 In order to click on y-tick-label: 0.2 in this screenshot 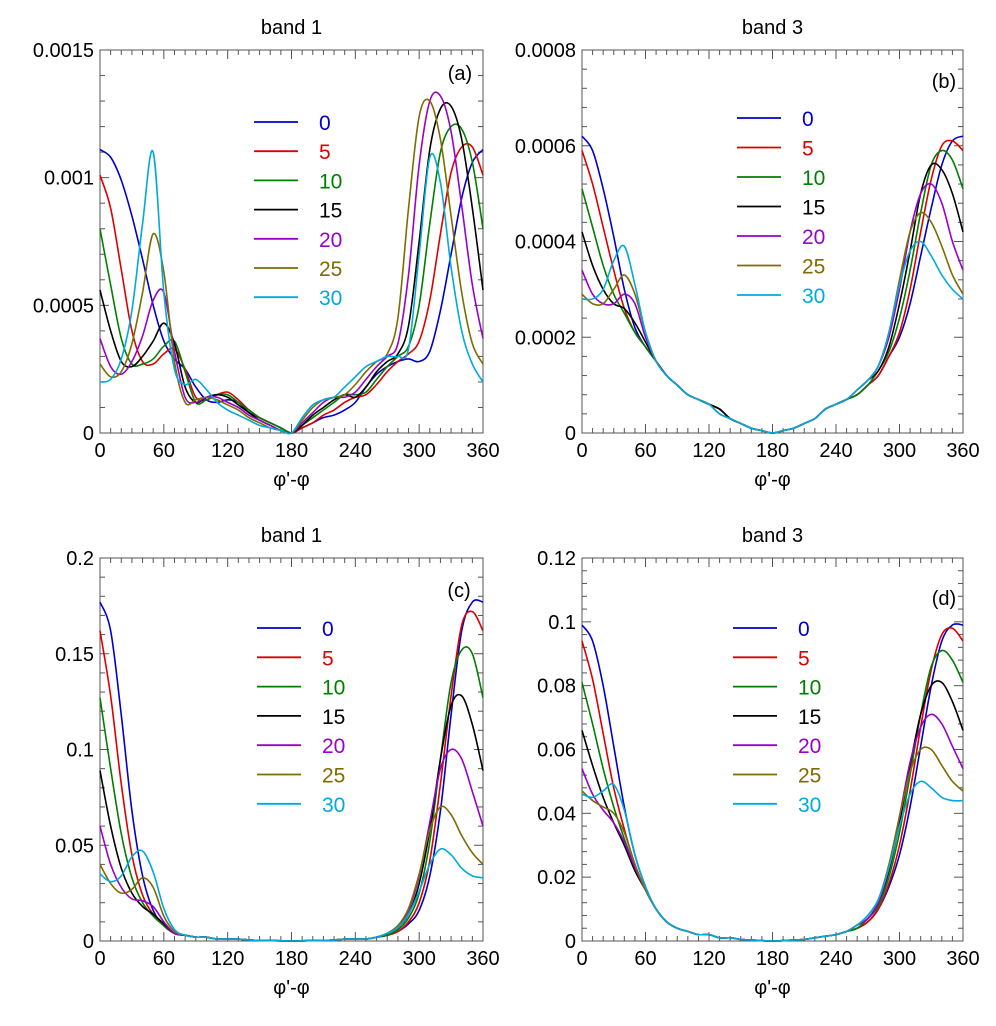, I will do `click(80, 559)`.